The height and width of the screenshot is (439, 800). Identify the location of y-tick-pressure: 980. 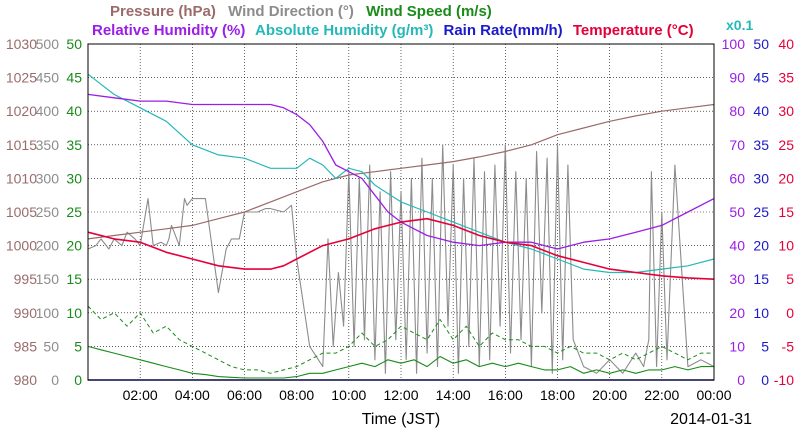
(26, 380).